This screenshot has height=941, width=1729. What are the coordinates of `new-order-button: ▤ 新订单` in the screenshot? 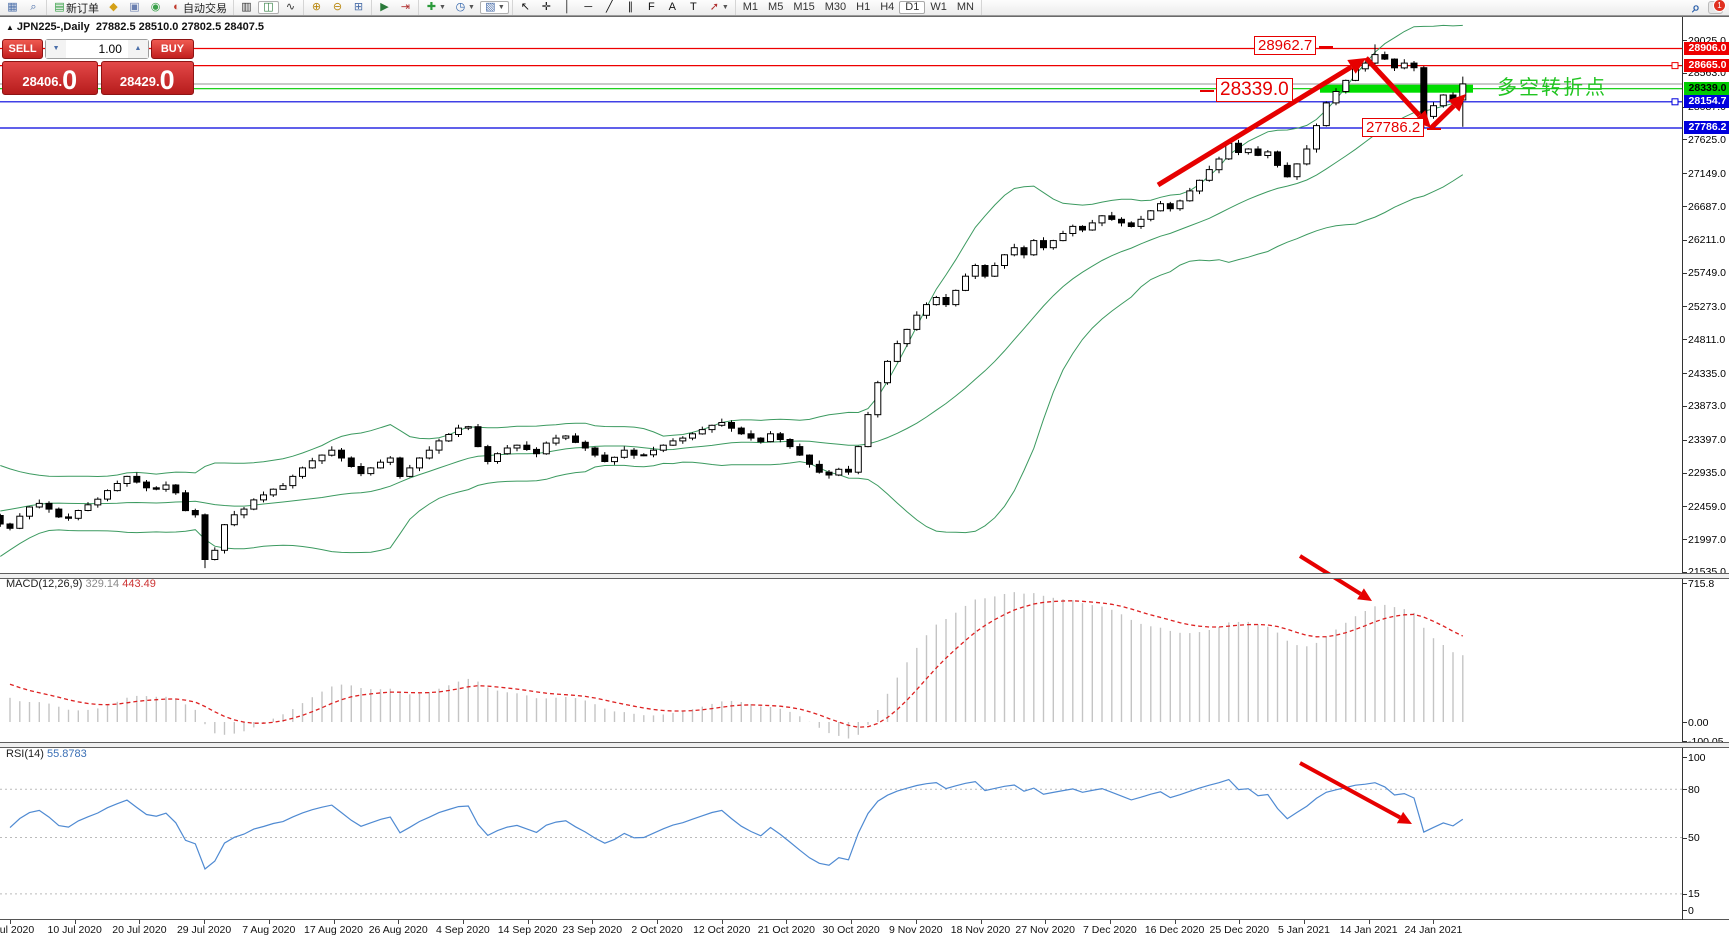 It's located at (76, 8).